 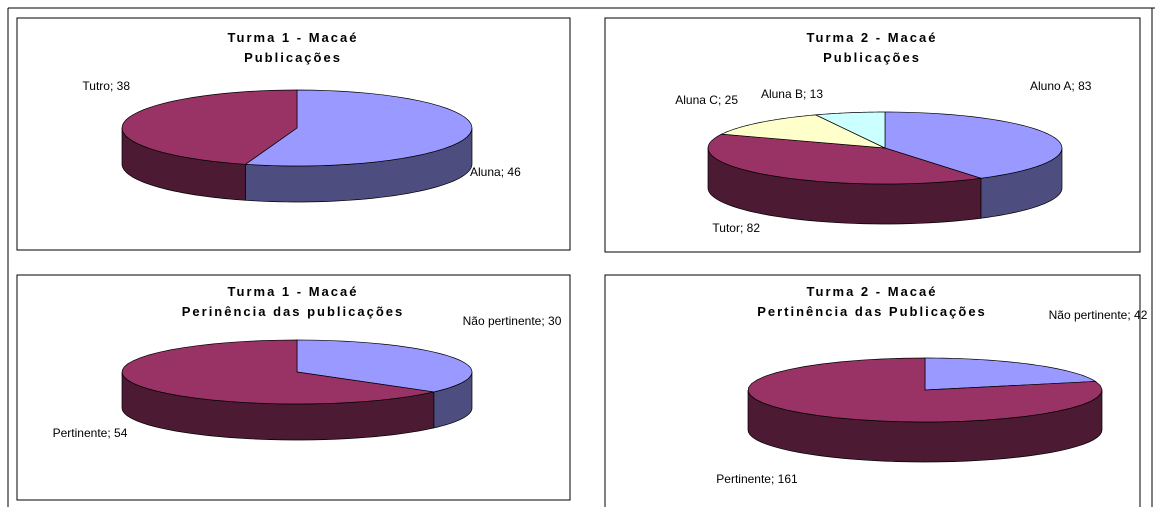 I want to click on data-label: Tutro; 38, so click(x=106, y=86).